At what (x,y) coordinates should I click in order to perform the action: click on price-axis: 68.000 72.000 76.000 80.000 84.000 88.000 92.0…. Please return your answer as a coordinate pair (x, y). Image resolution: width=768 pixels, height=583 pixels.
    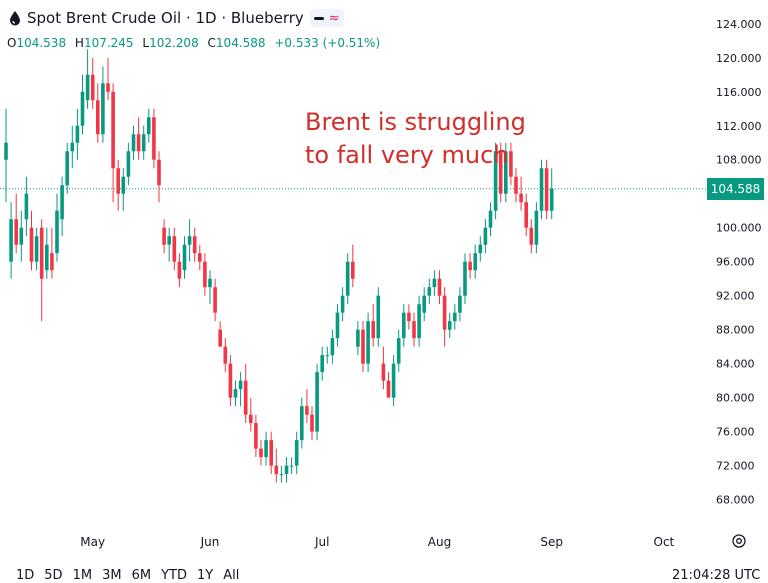
    Looking at the image, I should click on (739, 262).